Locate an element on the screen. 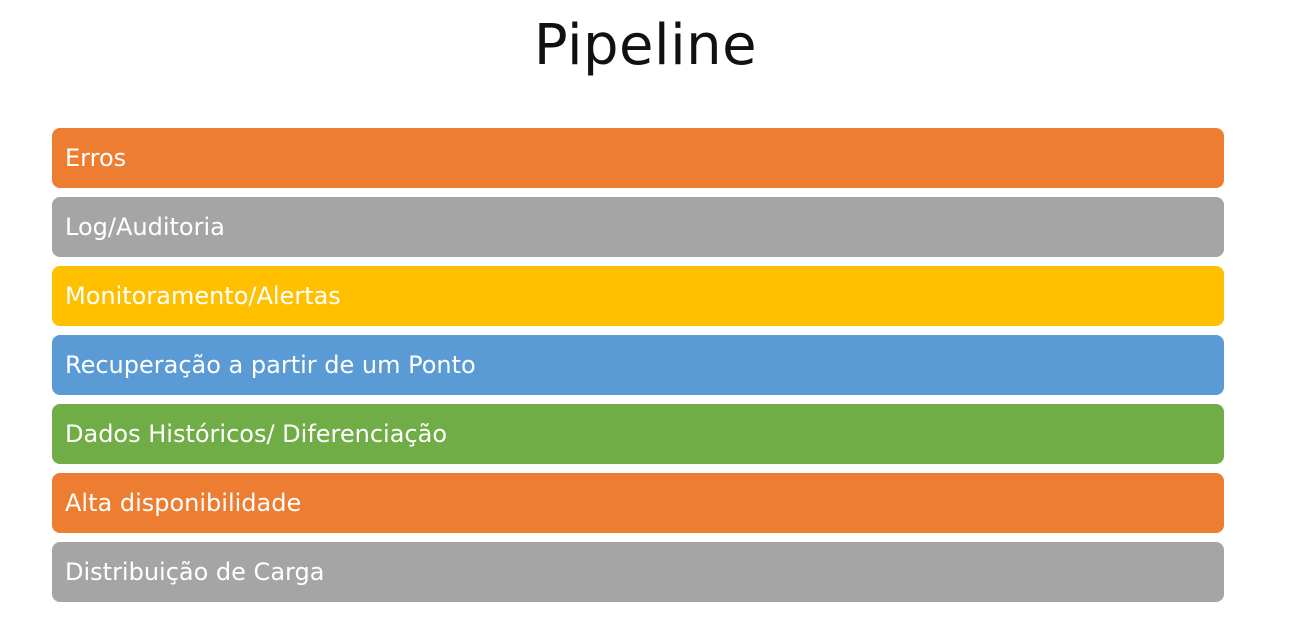 This screenshot has width=1291, height=634. list-item-label: Recuperação a partir de um Ponto is located at coordinates (270, 365).